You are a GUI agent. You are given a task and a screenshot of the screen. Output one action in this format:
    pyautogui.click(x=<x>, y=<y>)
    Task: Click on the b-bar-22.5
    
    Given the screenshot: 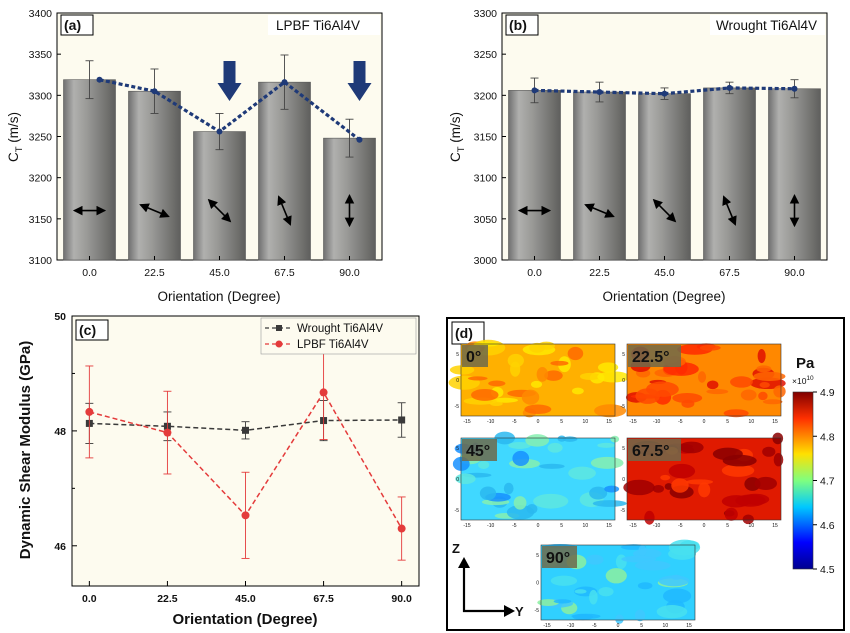 What is the action you would take?
    pyautogui.click(x=599, y=176)
    